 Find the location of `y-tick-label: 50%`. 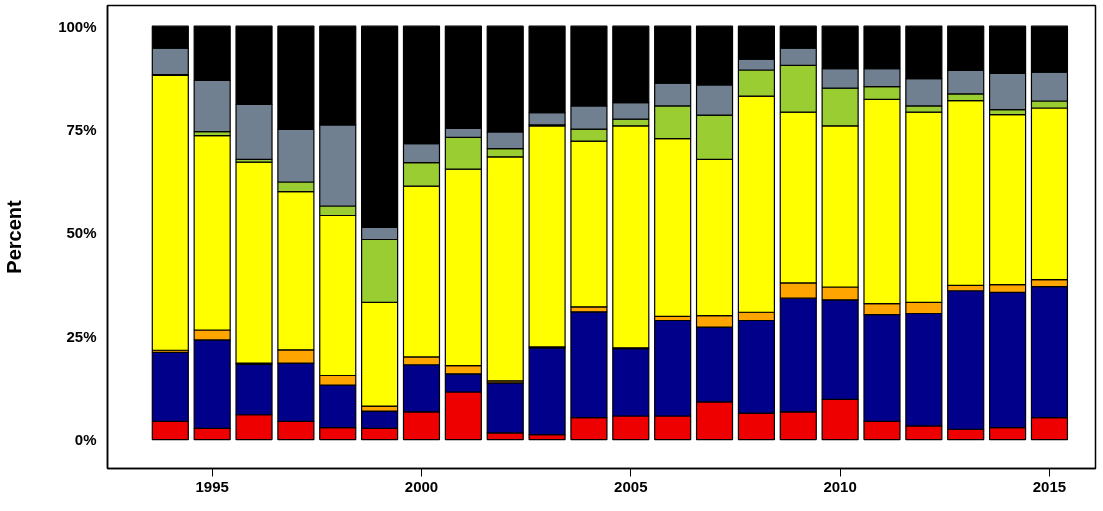

y-tick-label: 50% is located at coordinates (81, 233).